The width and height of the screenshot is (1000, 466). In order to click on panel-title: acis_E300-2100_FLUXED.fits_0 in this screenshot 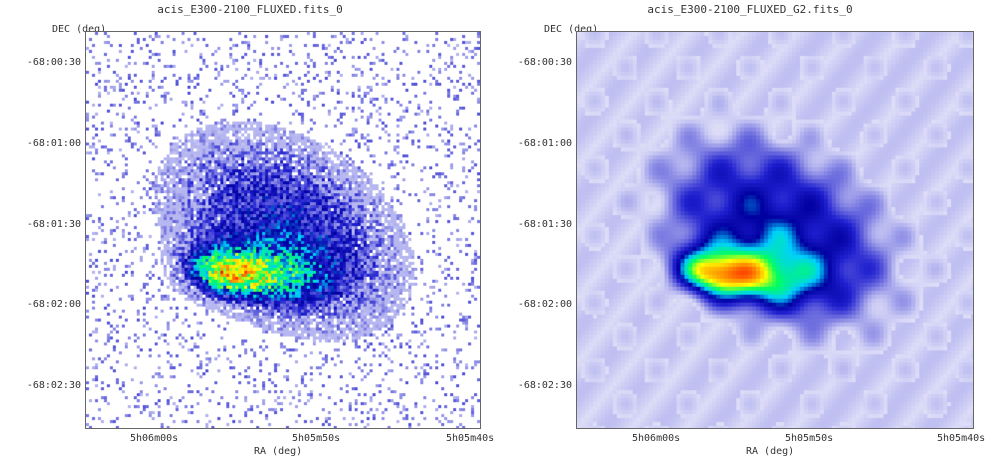, I will do `click(250, 9)`.